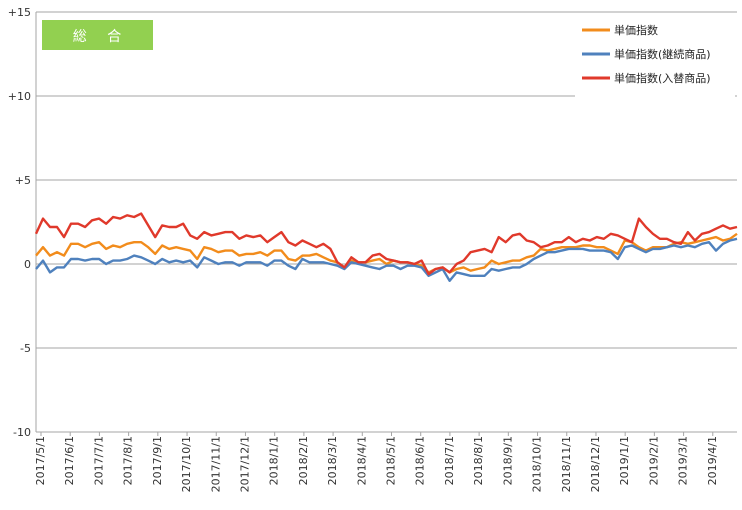 The width and height of the screenshot is (742, 510). What do you see at coordinates (566, 464) in the screenshot?
I see `x-tick-label: 2018/11/1` at bounding box center [566, 464].